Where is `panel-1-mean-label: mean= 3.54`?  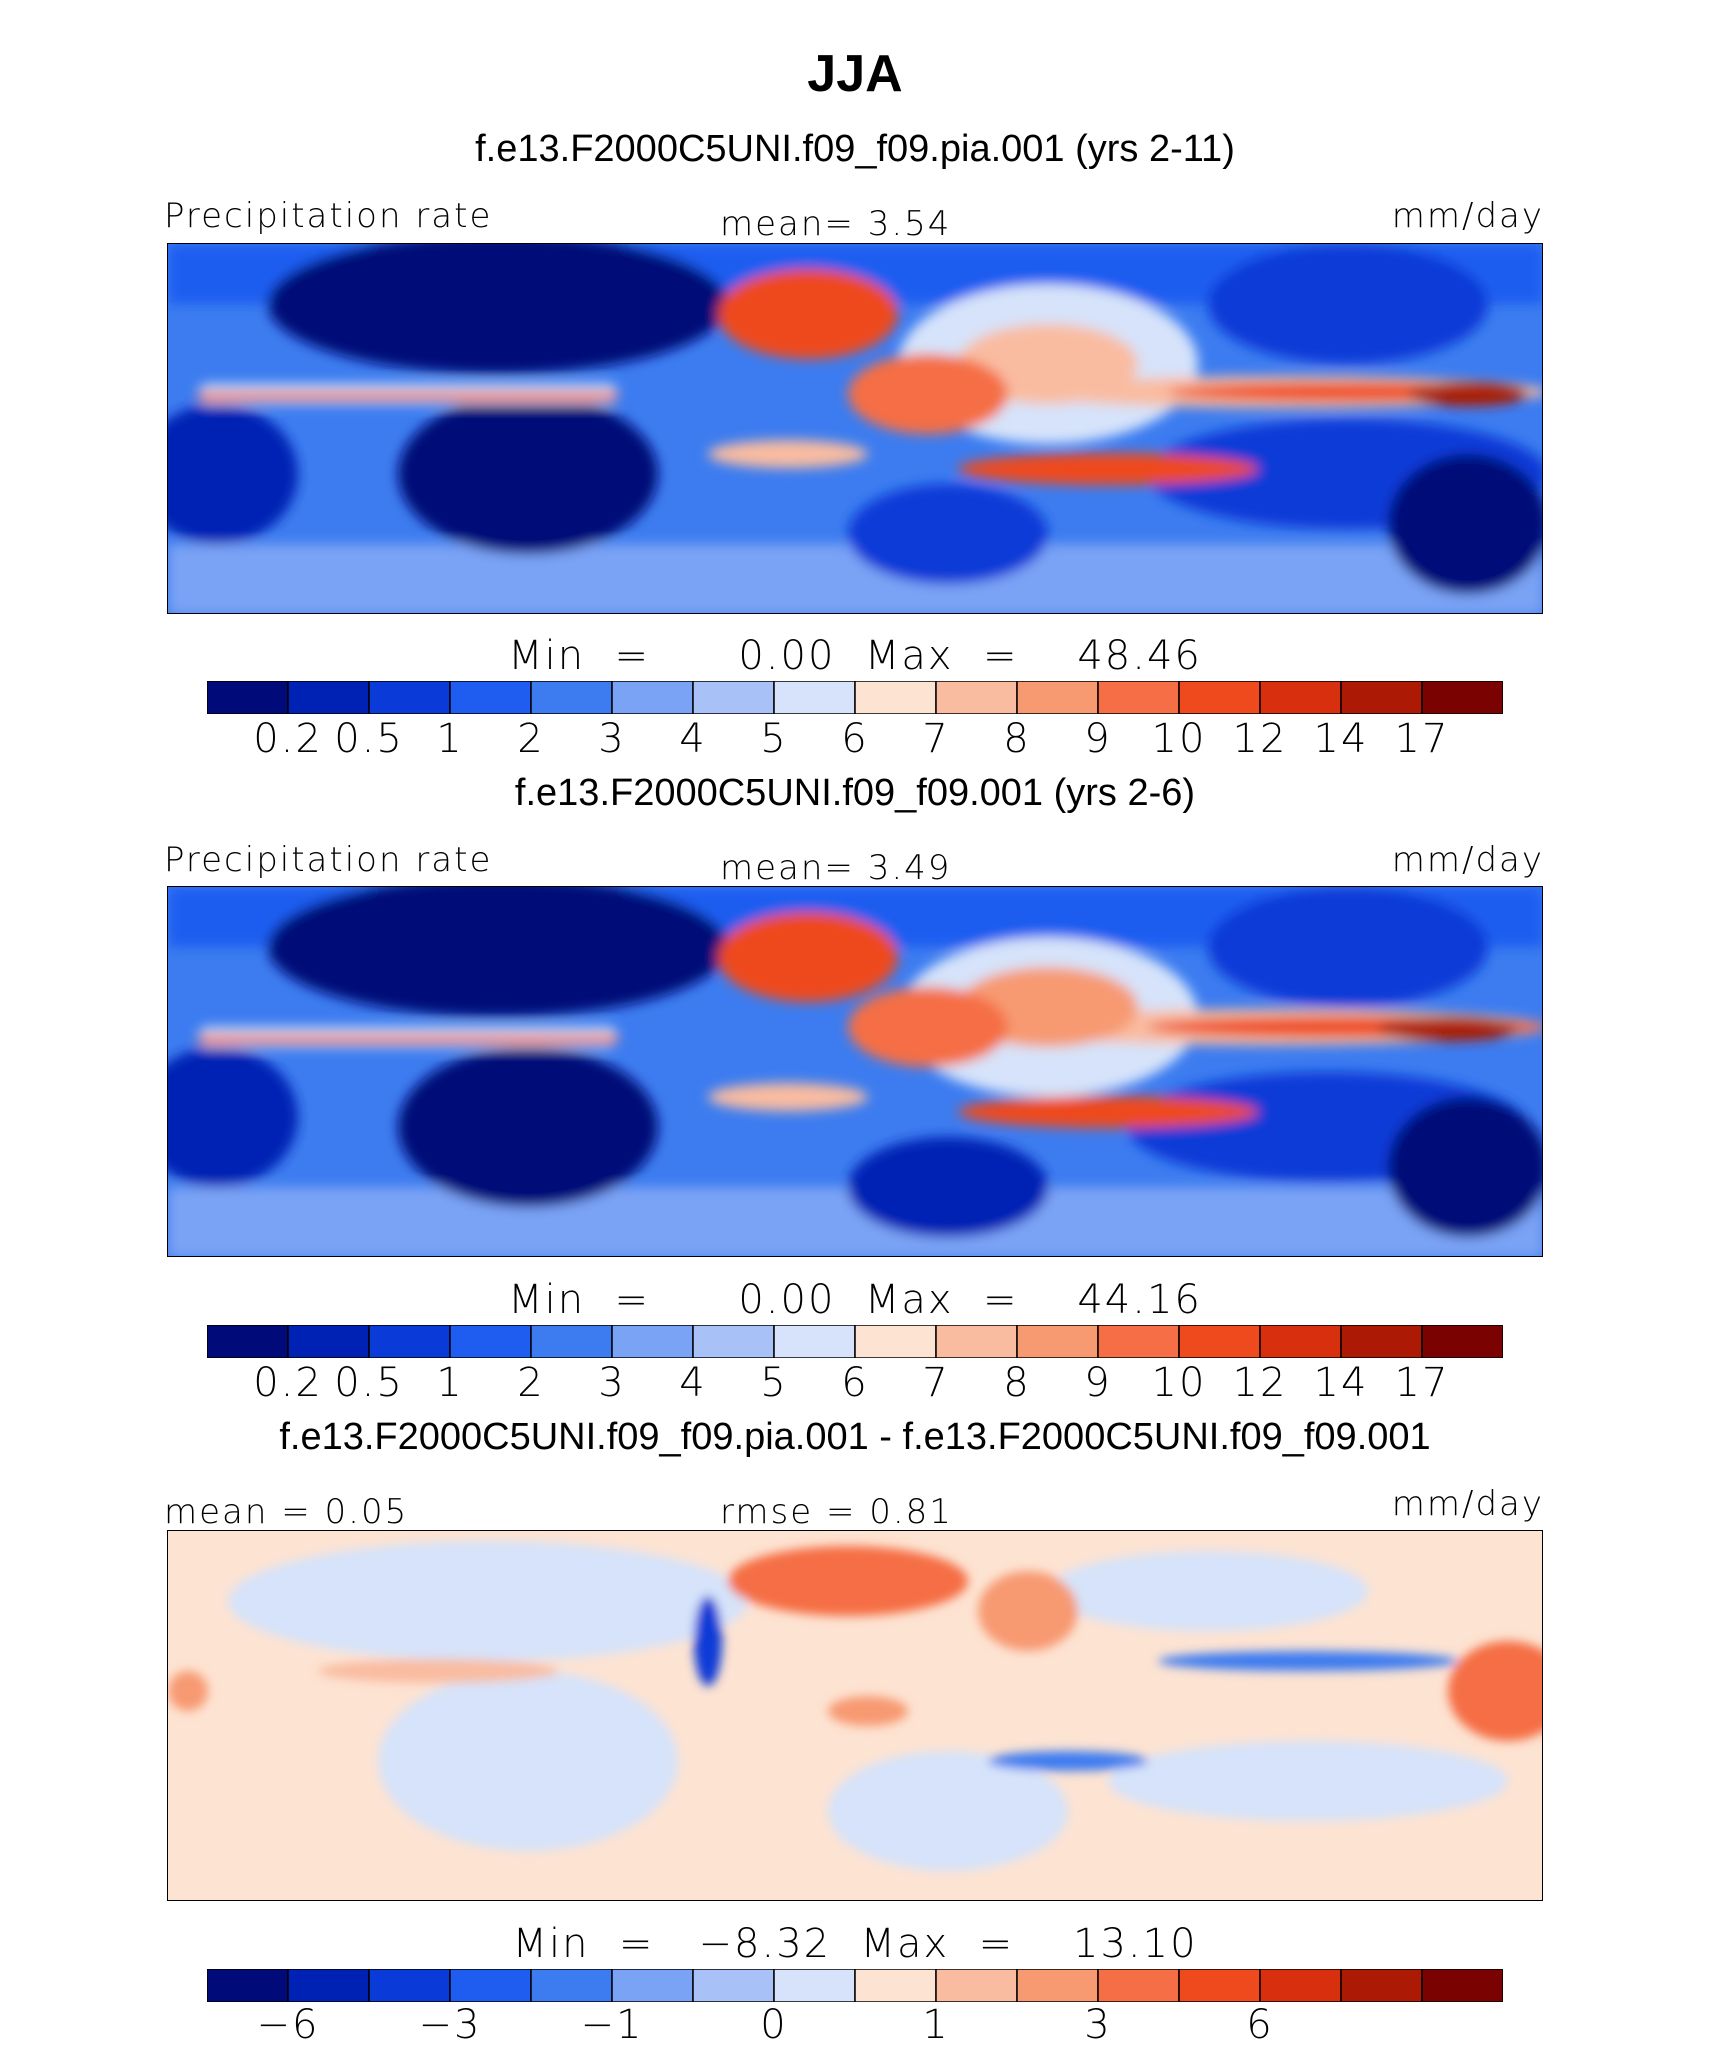
panel-1-mean-label: mean= 3.54 is located at coordinates (836, 224).